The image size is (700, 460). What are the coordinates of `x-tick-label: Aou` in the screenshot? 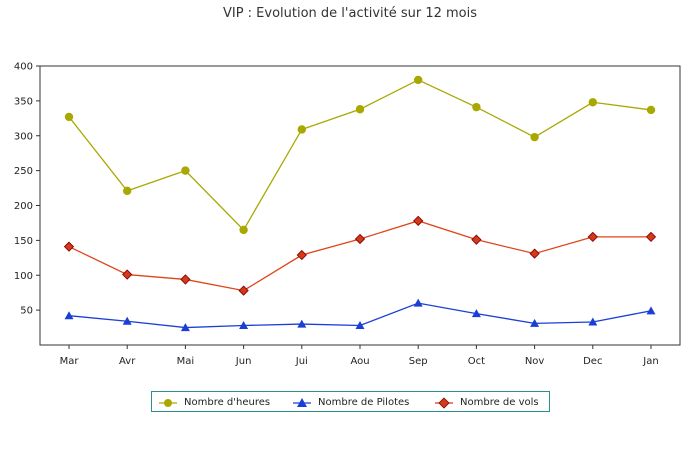 It's located at (359, 361).